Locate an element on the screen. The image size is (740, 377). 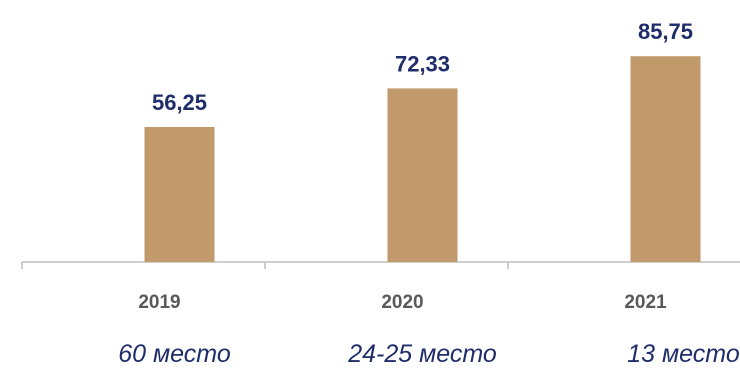
bar-2021 is located at coordinates (665, 159).